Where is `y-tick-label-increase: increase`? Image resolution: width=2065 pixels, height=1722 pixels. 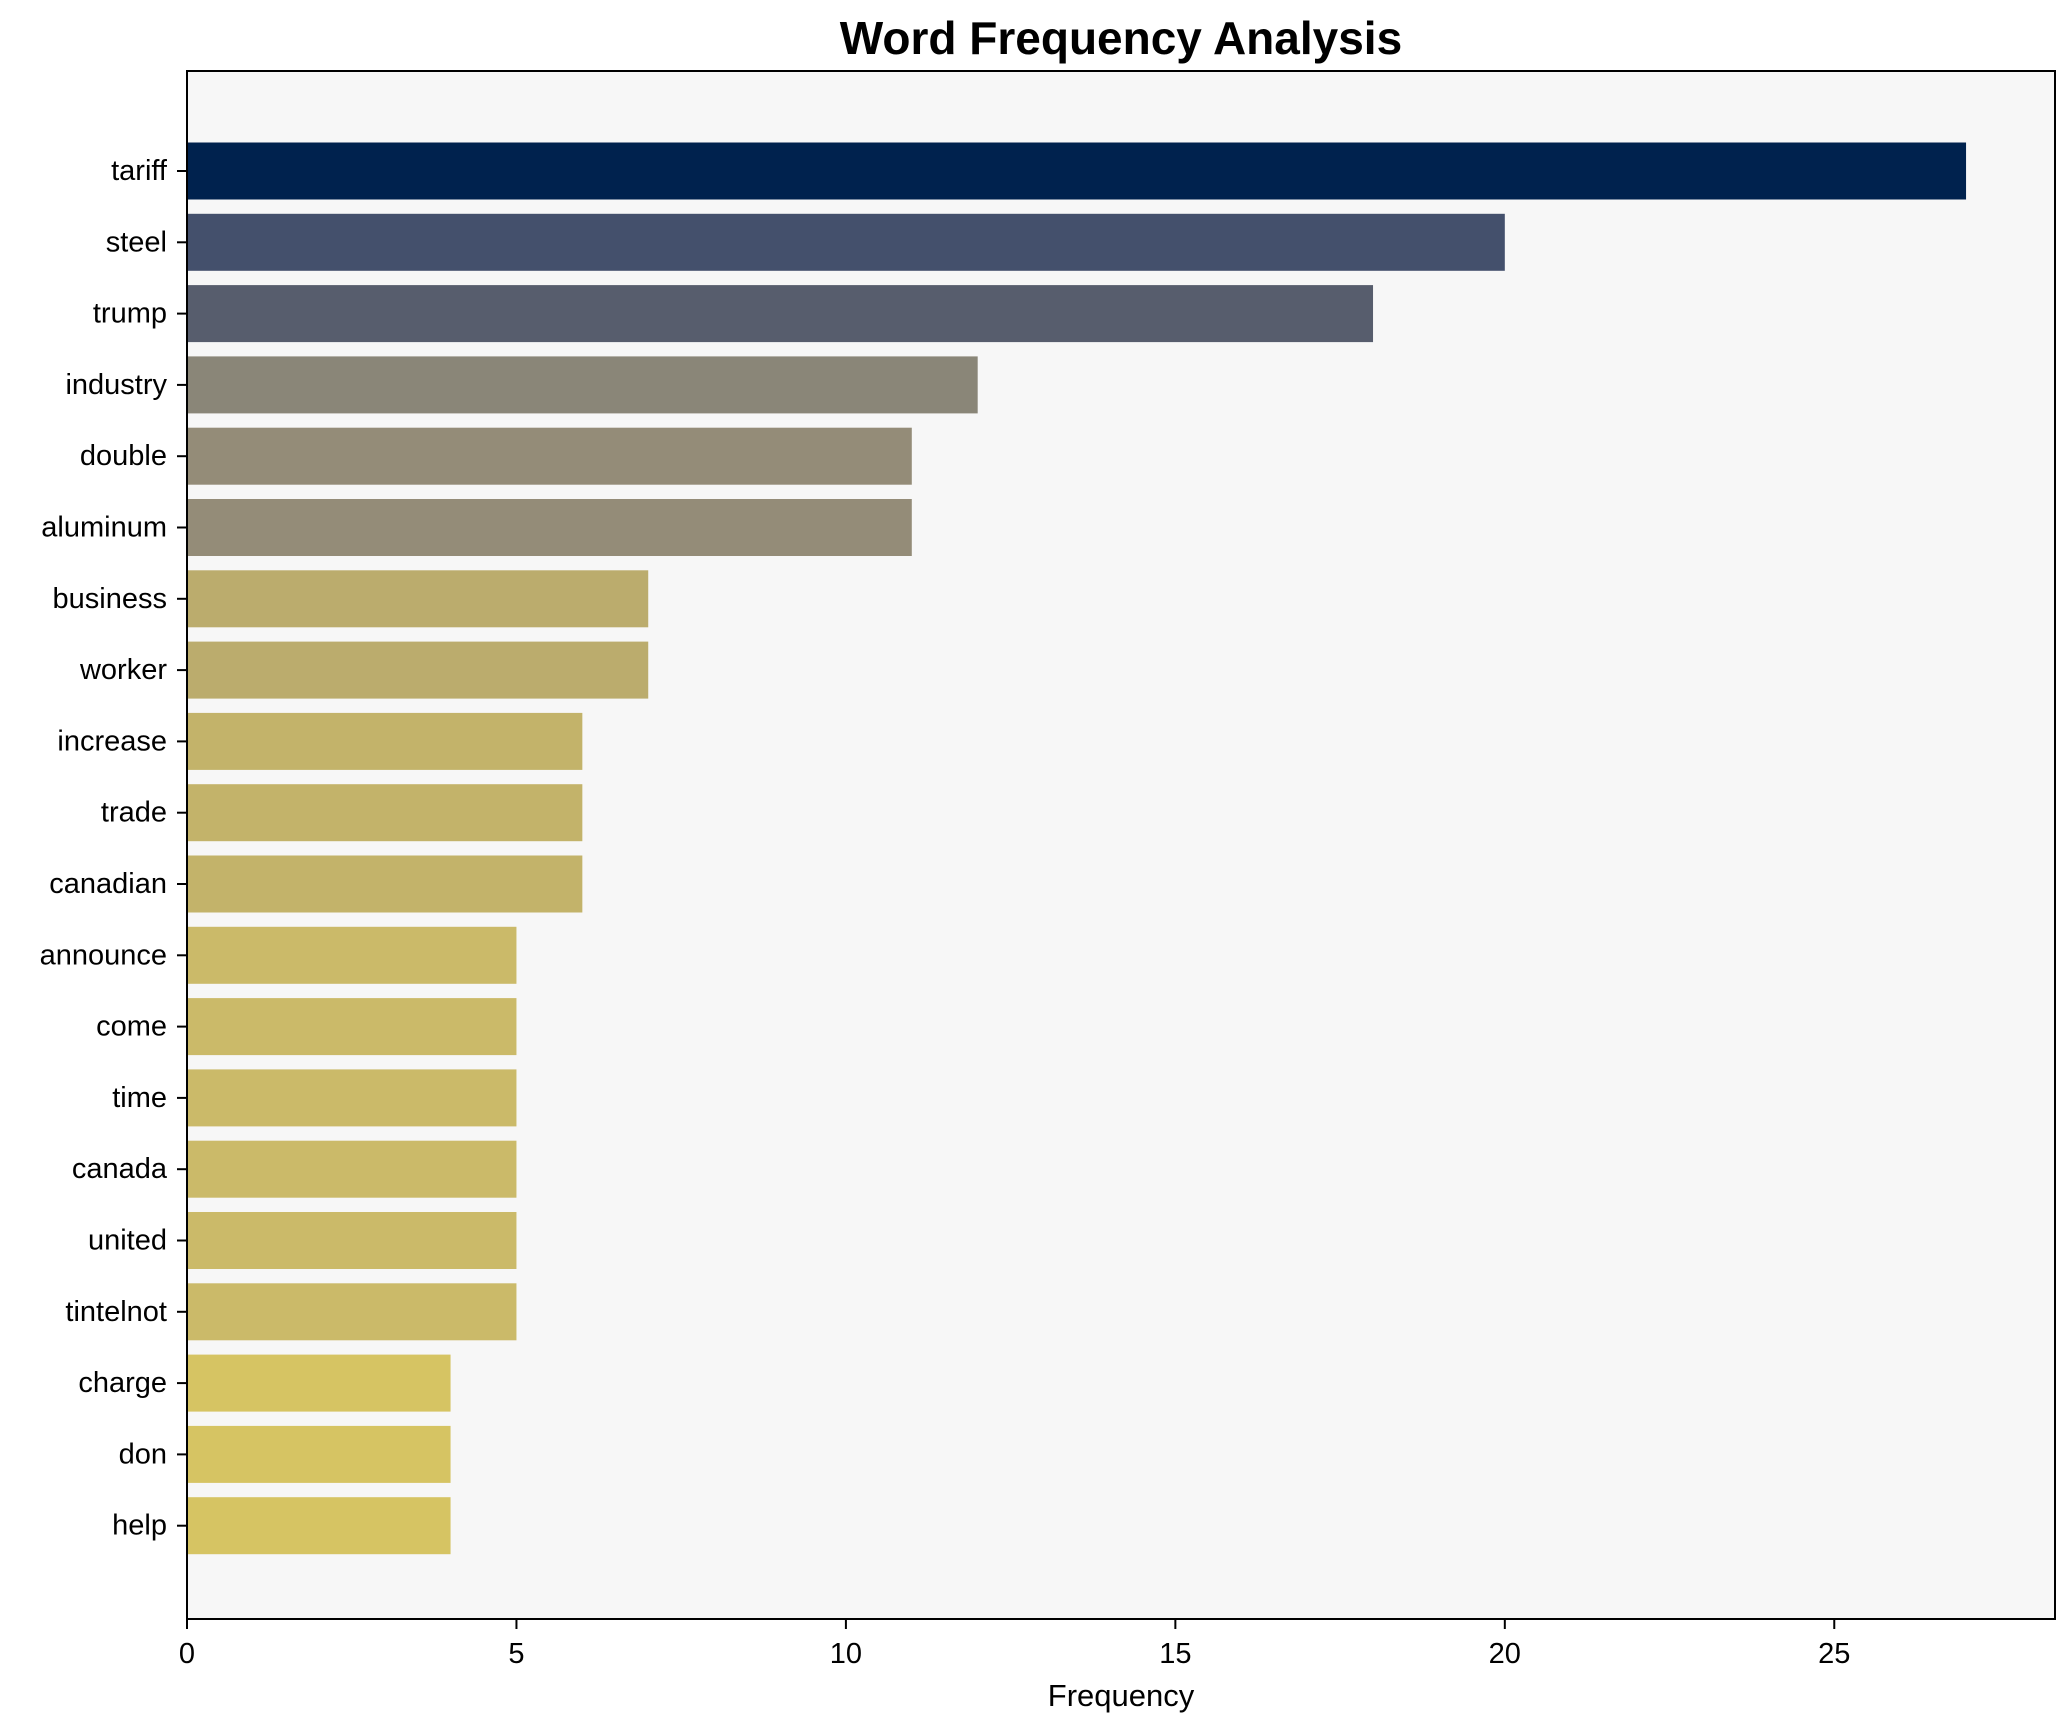
y-tick-label-increase: increase is located at coordinates (112, 741).